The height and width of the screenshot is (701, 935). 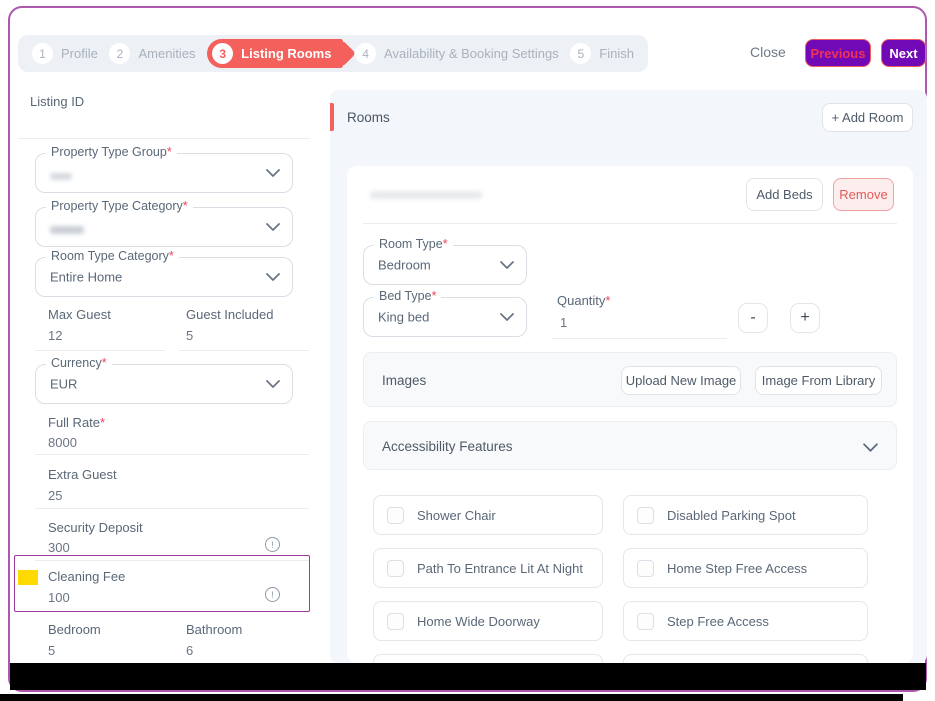 I want to click on feature-checkbox-item: Disabled Parking Spot, so click(x=745, y=515).